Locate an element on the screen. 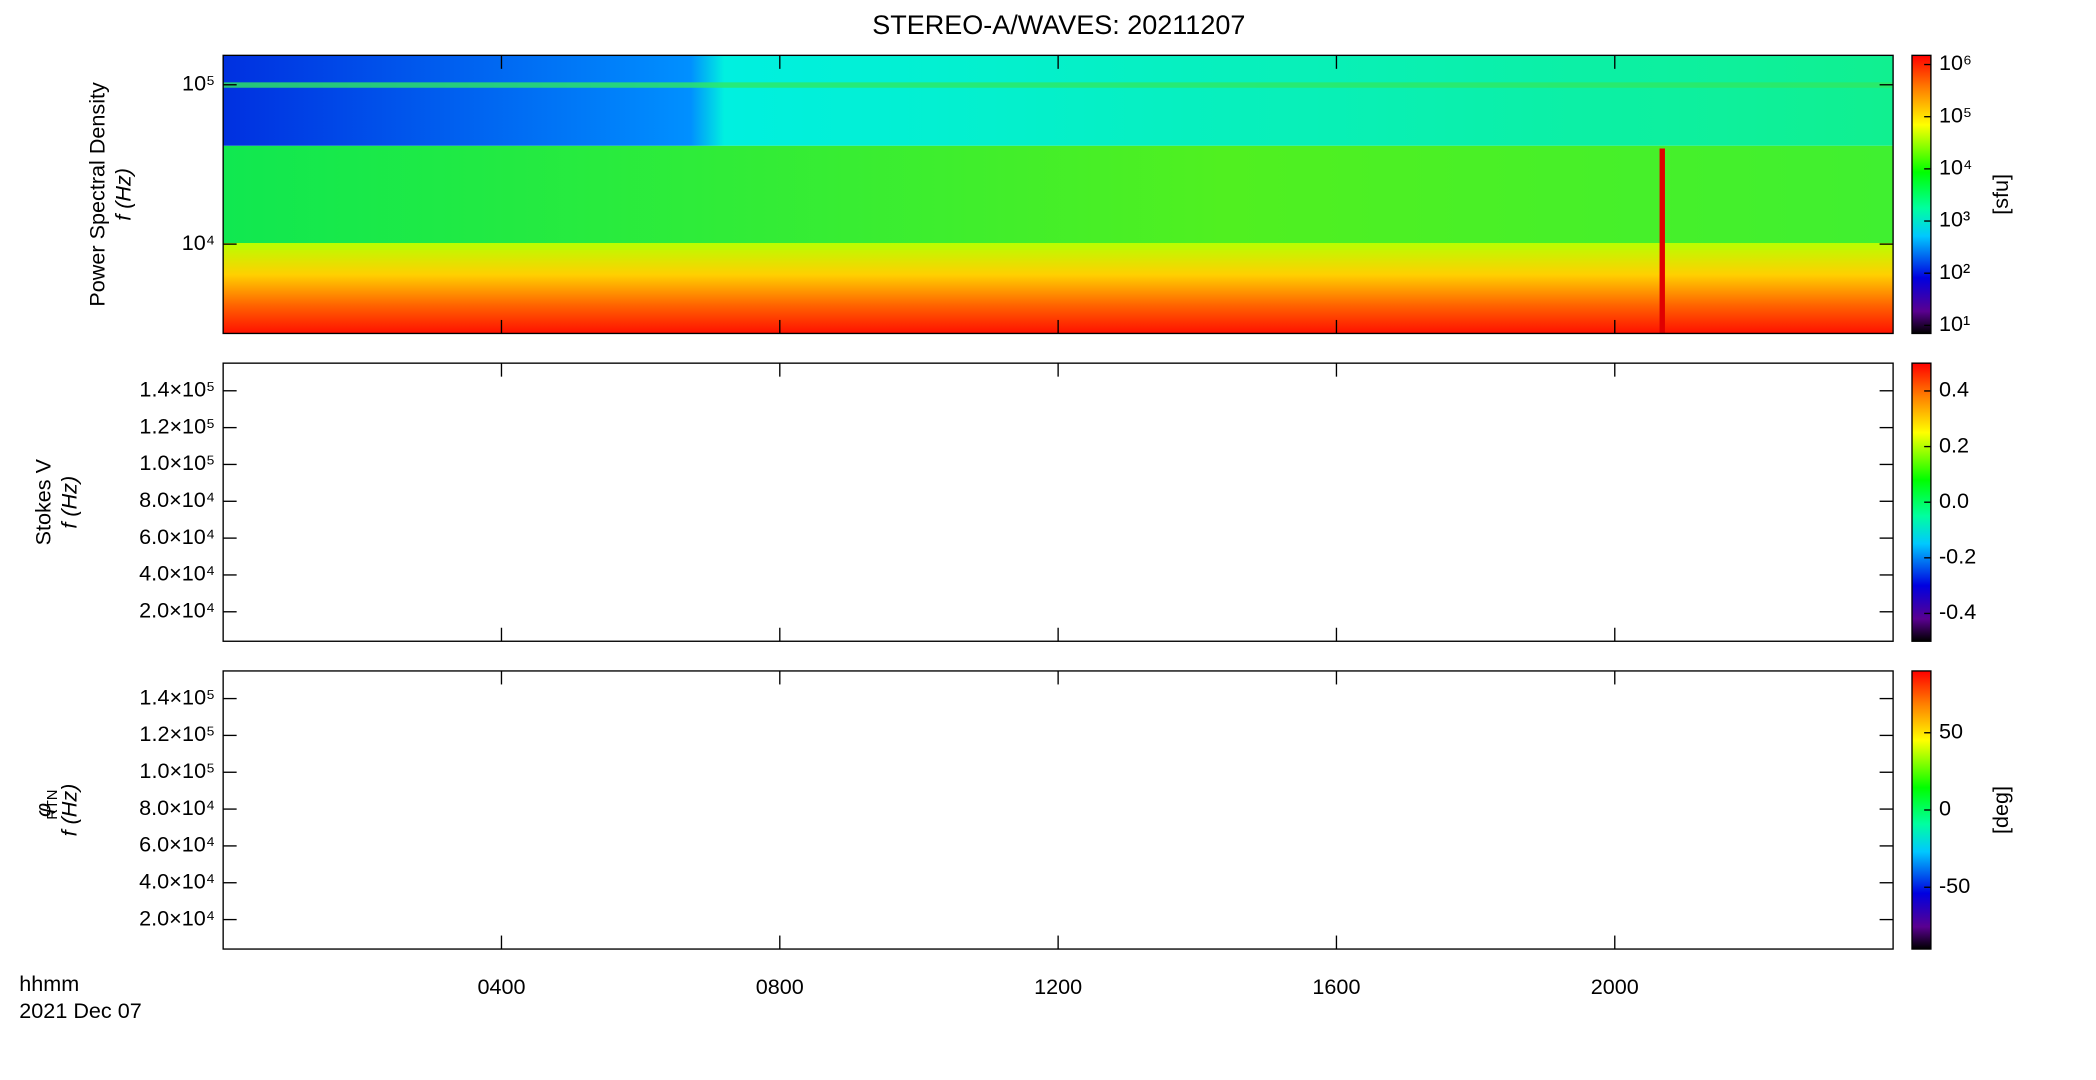 The width and height of the screenshot is (2096, 1080). colorbar-tick-label: 10² is located at coordinates (1954, 271).